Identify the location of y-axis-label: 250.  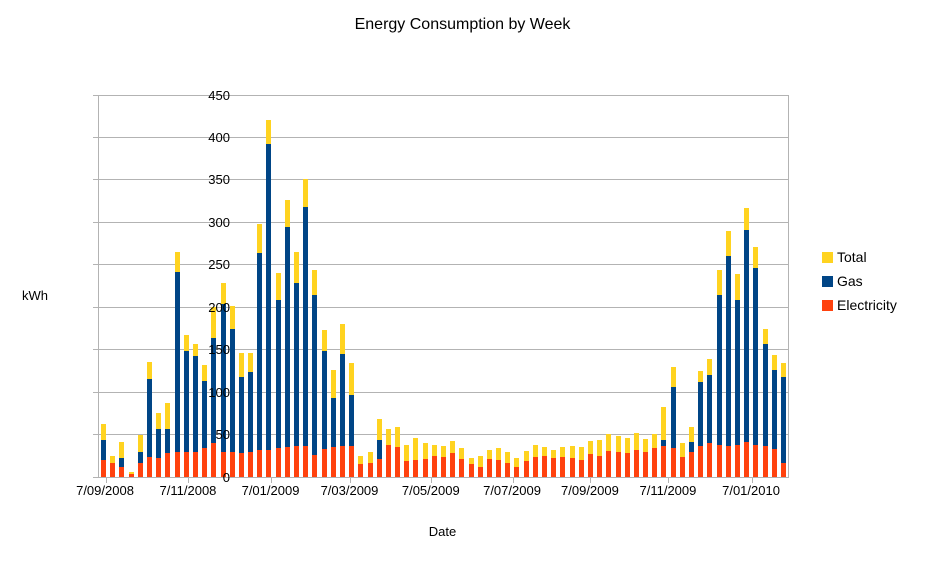
(219, 265).